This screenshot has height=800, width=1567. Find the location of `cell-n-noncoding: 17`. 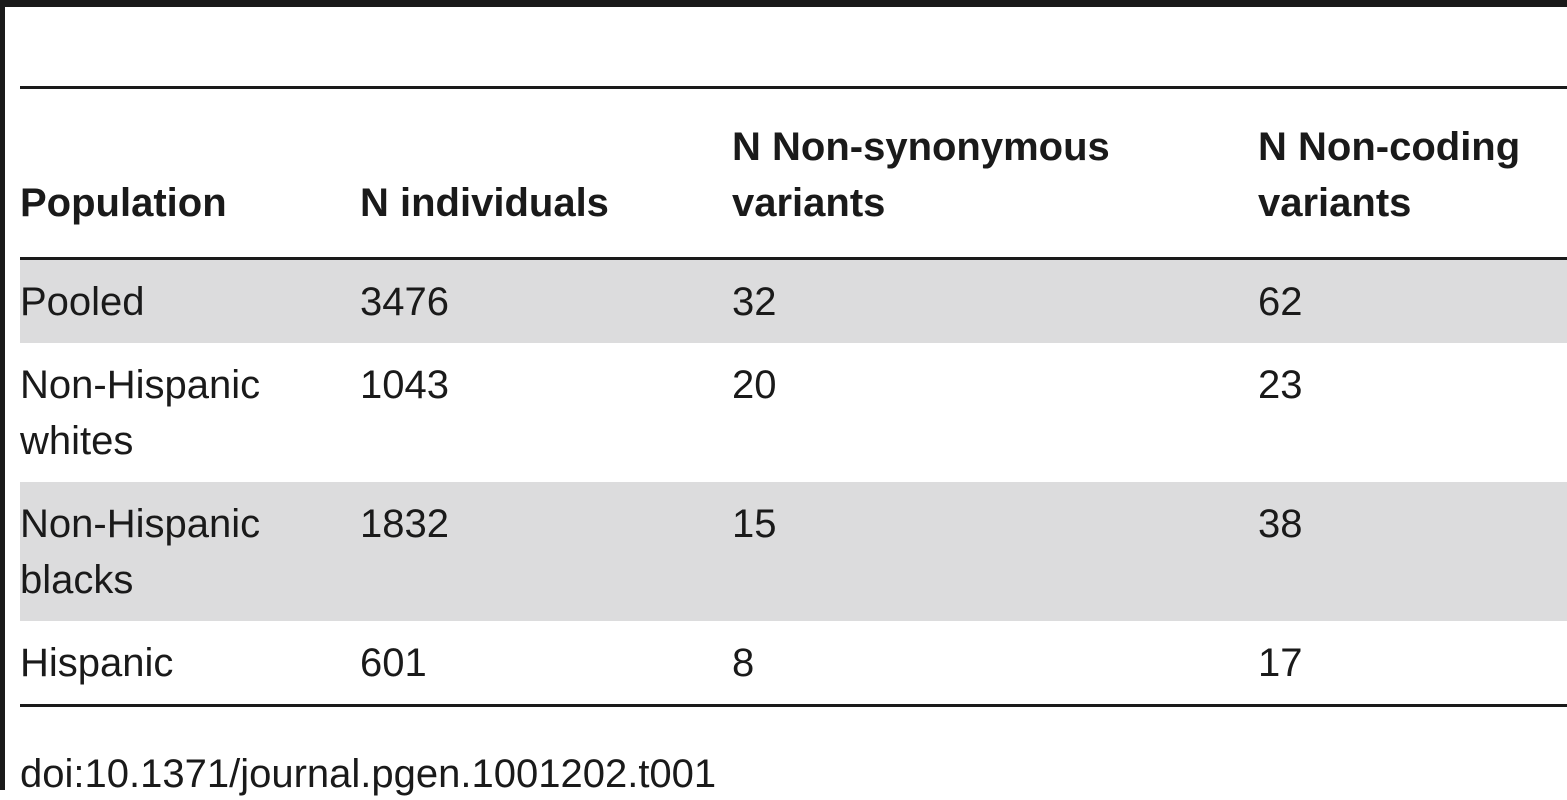

cell-n-noncoding: 17 is located at coordinates (1280, 663).